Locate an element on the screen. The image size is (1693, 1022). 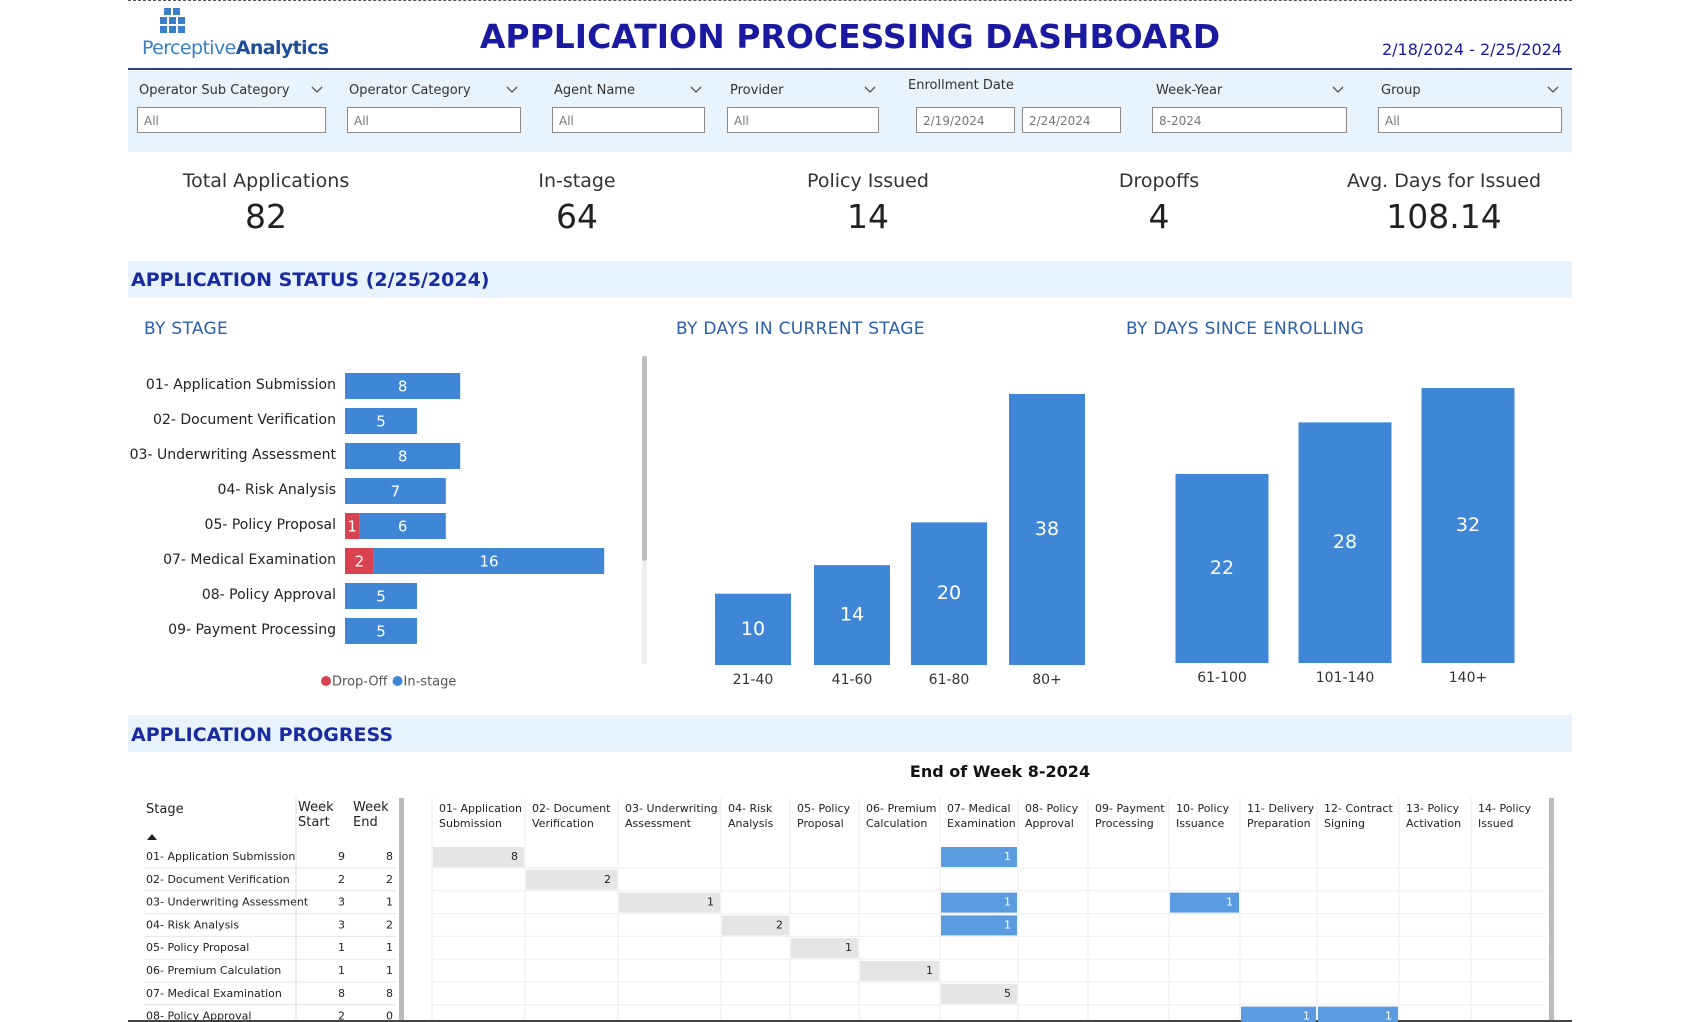
stage-label: 09- Payment Processing is located at coordinates (252, 630).